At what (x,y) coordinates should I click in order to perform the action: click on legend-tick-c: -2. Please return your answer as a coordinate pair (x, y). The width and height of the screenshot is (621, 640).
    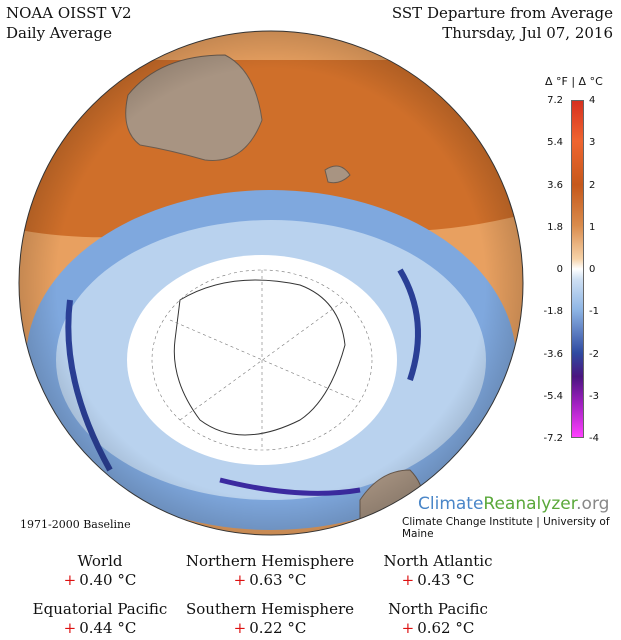
    Looking at the image, I should click on (594, 354).